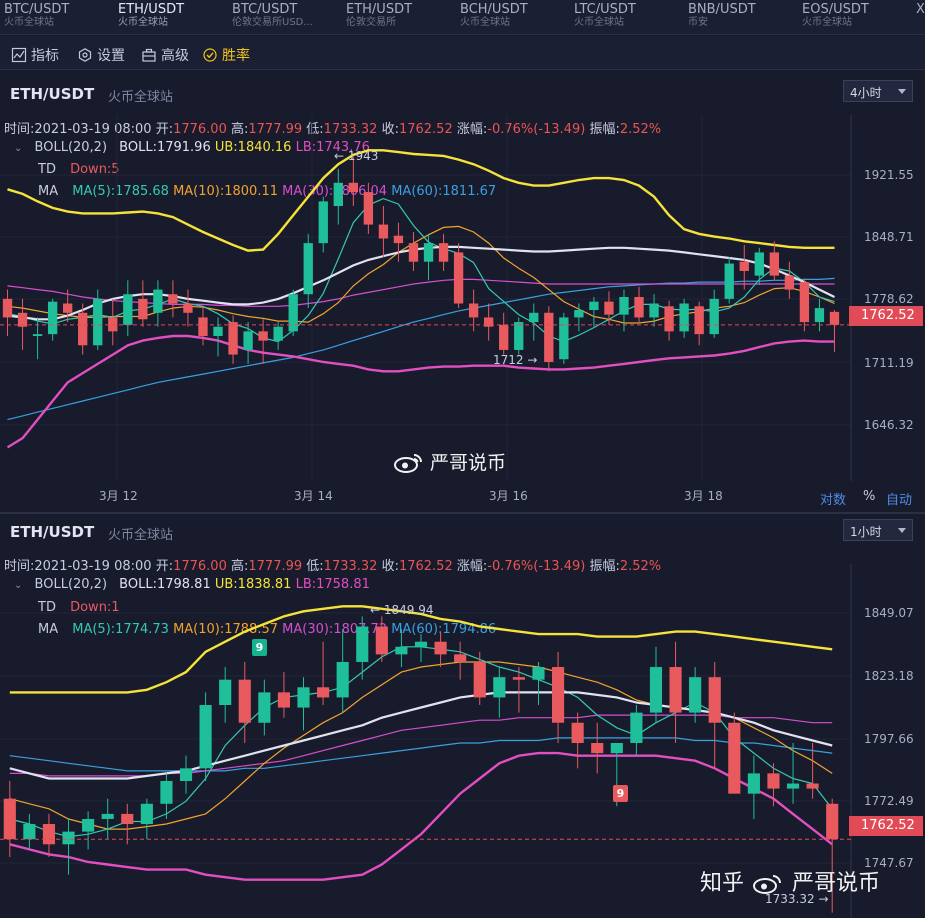 This screenshot has height=918, width=925. What do you see at coordinates (421, 816) in the screenshot?
I see `boll-lower-line` at bounding box center [421, 816].